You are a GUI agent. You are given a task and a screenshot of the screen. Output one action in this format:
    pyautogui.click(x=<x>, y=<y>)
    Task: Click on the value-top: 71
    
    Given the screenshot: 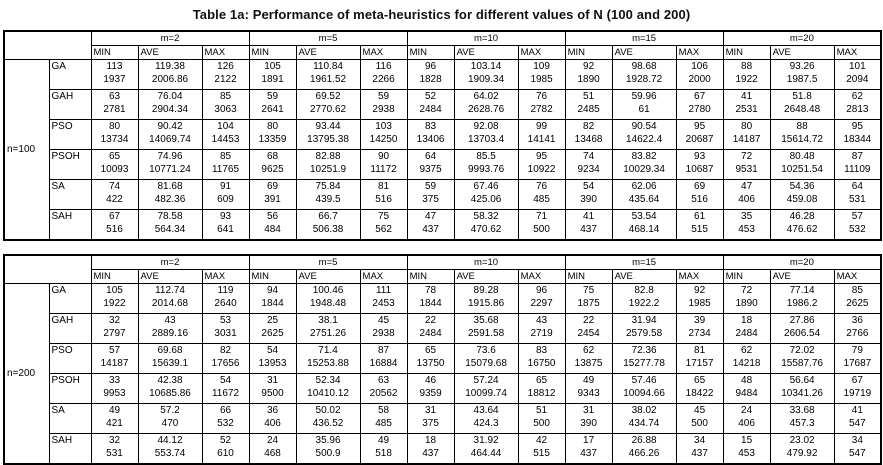 What is the action you would take?
    pyautogui.click(x=542, y=216)
    